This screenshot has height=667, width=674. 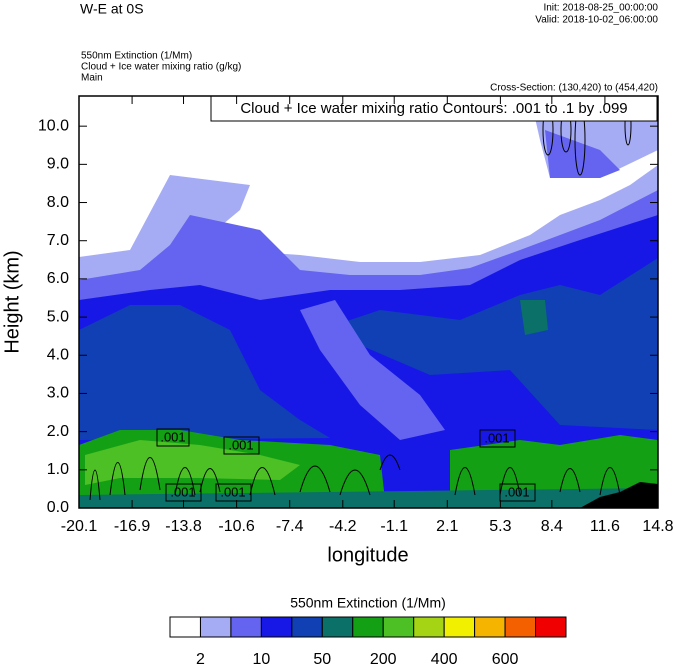 What do you see at coordinates (58, 393) in the screenshot?
I see `y-tick-label: 3.0` at bounding box center [58, 393].